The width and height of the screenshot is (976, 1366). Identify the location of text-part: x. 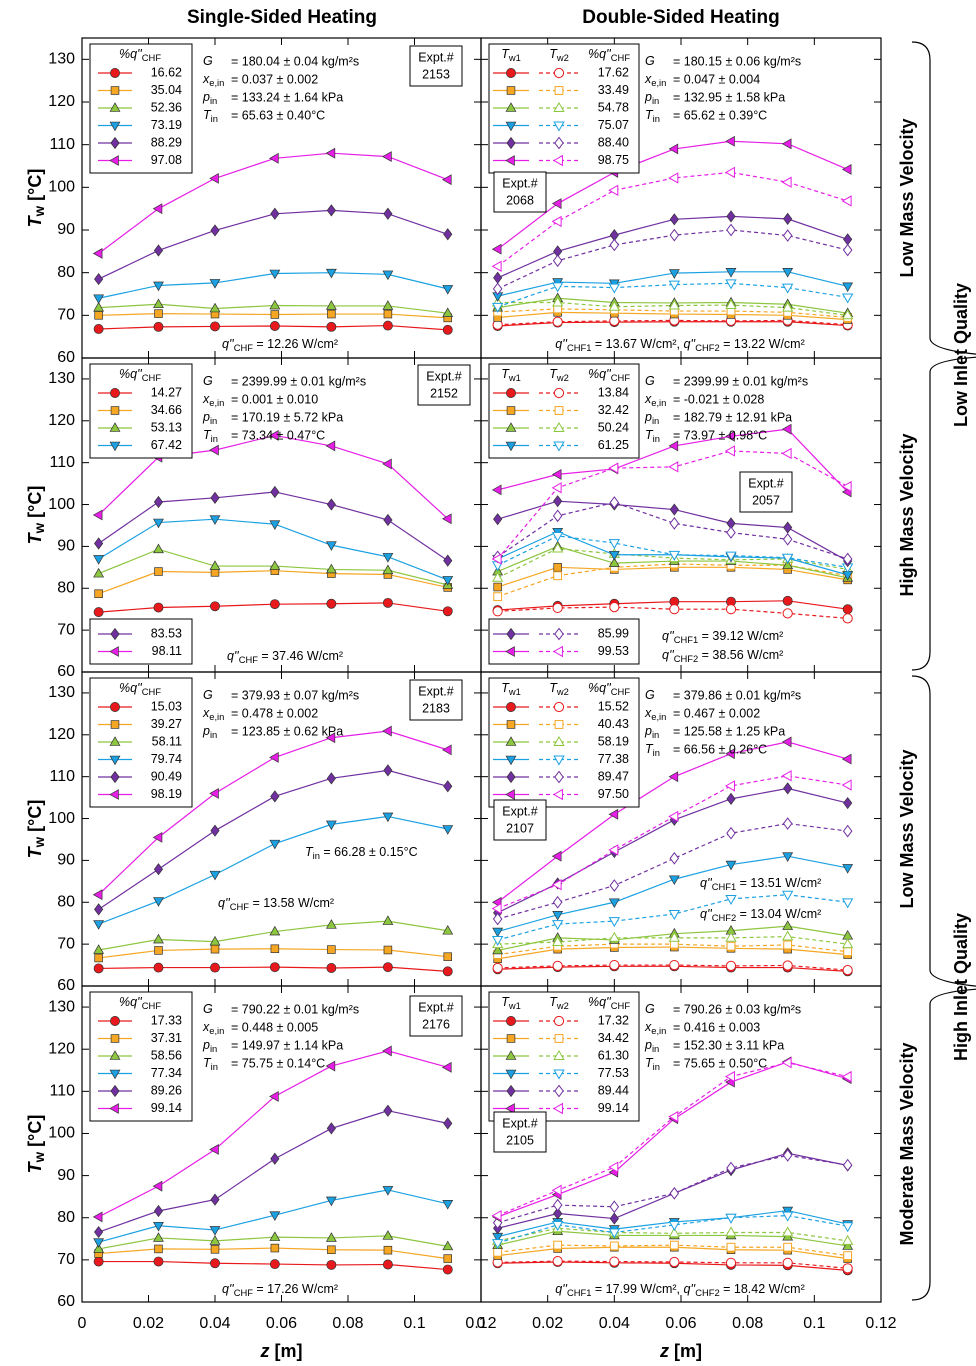
(206, 713).